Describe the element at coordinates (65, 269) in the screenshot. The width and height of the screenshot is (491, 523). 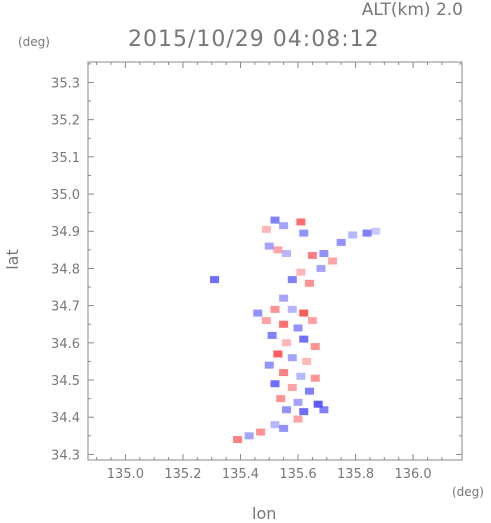
I see `y-tick-label: 34.8` at that location.